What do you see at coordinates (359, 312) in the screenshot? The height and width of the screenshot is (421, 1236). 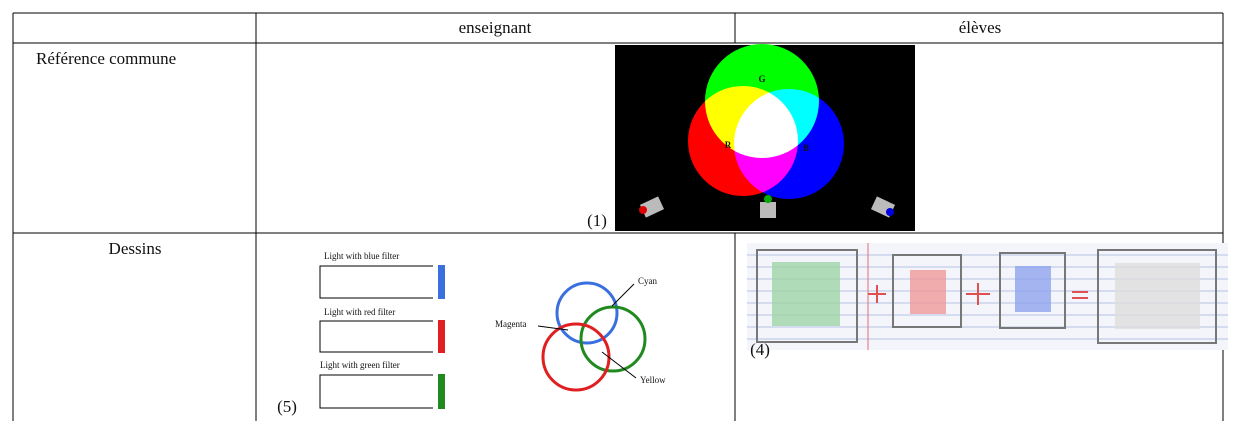 I see `filter-label: Light with red filter` at bounding box center [359, 312].